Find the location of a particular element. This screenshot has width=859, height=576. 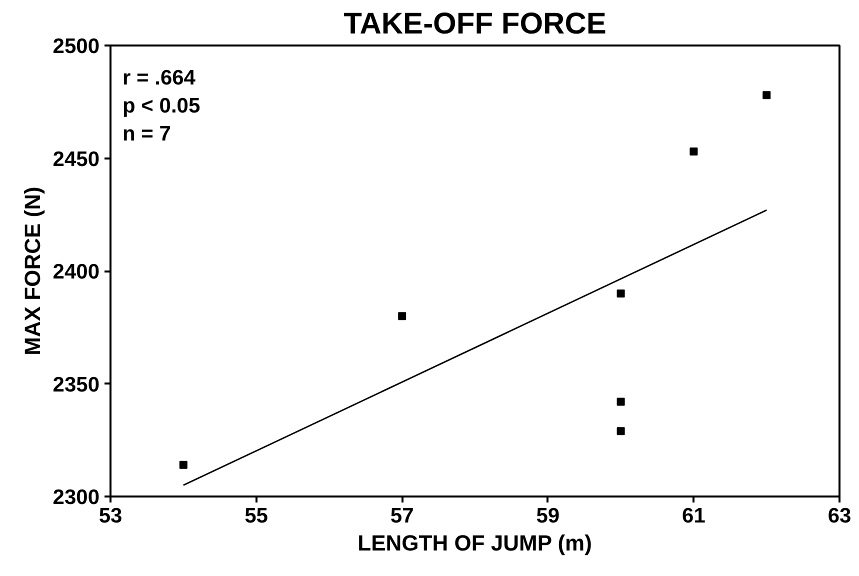

annotation: p < 0.05 is located at coordinates (161, 106).